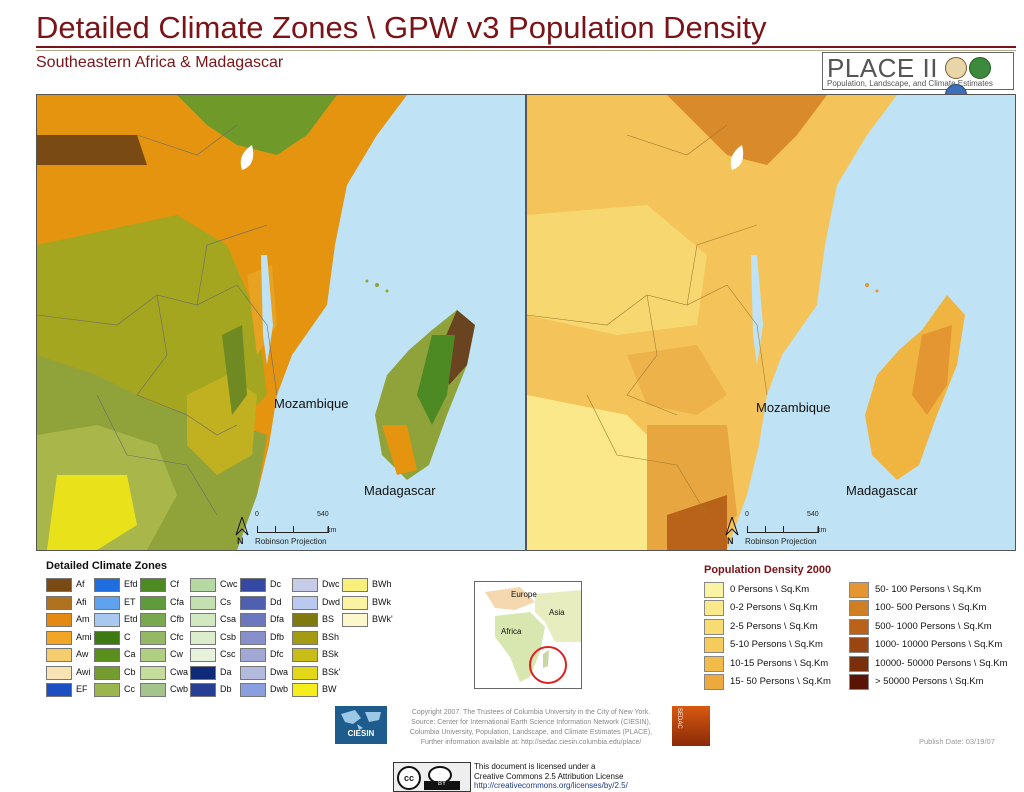 The height and width of the screenshot is (792, 1024). What do you see at coordinates (331, 636) in the screenshot?
I see `legend-label: BSh` at bounding box center [331, 636].